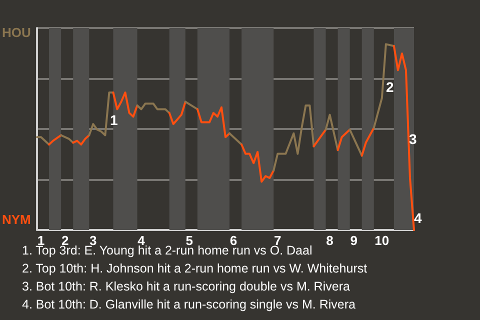 This screenshot has height=320, width=480. I want to click on x-tick-label: 10, so click(382, 240).